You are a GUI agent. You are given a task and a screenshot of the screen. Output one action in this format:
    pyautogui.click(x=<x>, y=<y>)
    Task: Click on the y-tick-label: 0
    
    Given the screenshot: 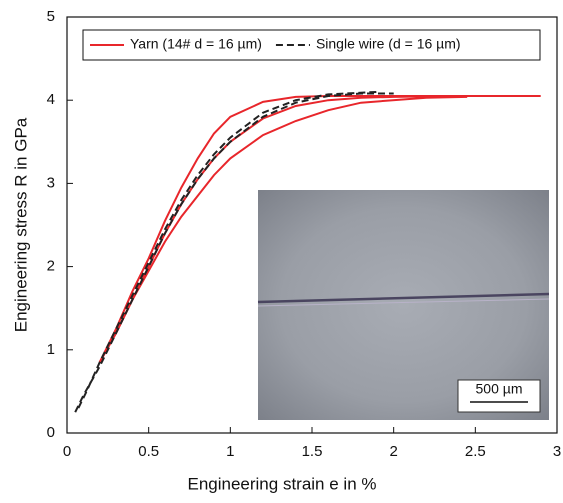 What is the action you would take?
    pyautogui.click(x=51, y=432)
    